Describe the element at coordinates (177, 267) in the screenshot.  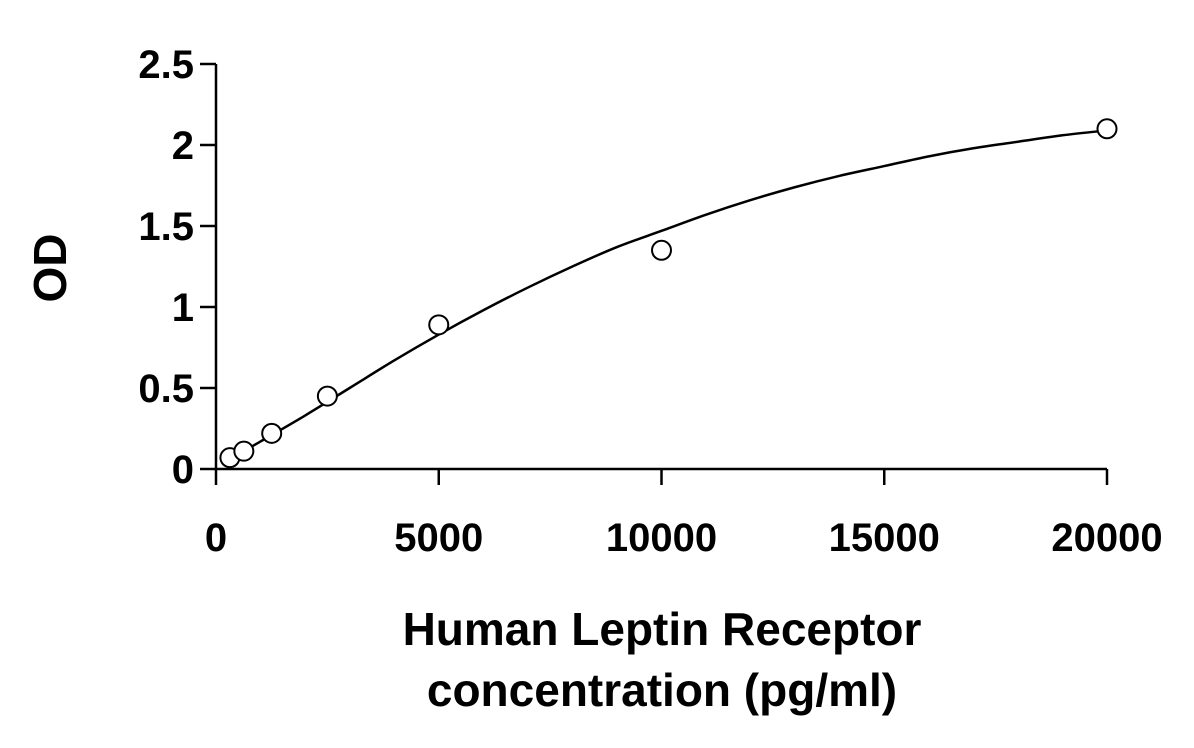
I see `y-ticks: 0 0.5 1 1.5 2 2.5` at that location.